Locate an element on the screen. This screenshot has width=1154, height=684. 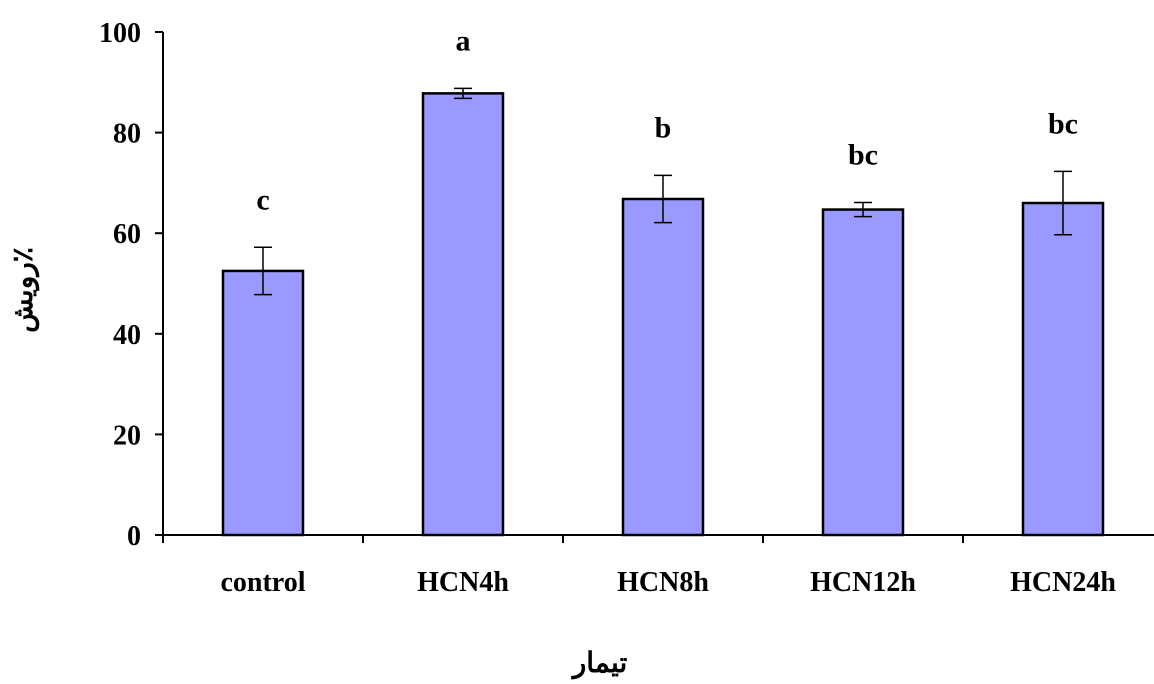
bar-HCN12h is located at coordinates (863, 372).